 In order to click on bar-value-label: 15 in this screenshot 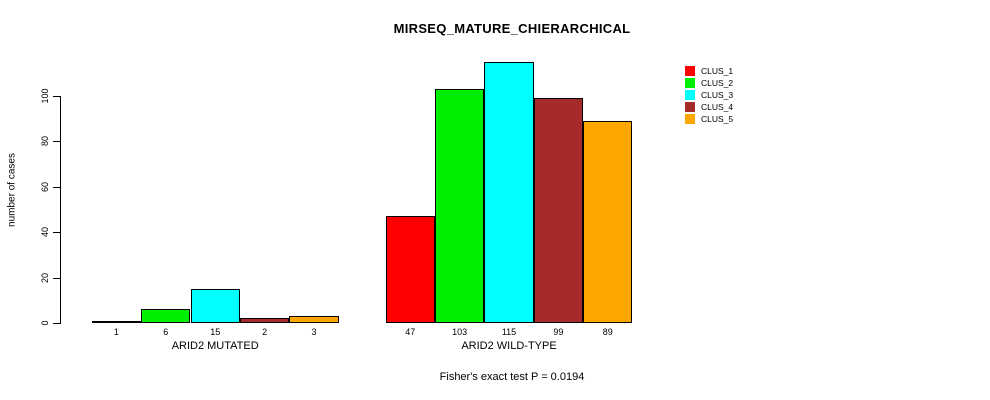, I will do `click(215, 332)`.